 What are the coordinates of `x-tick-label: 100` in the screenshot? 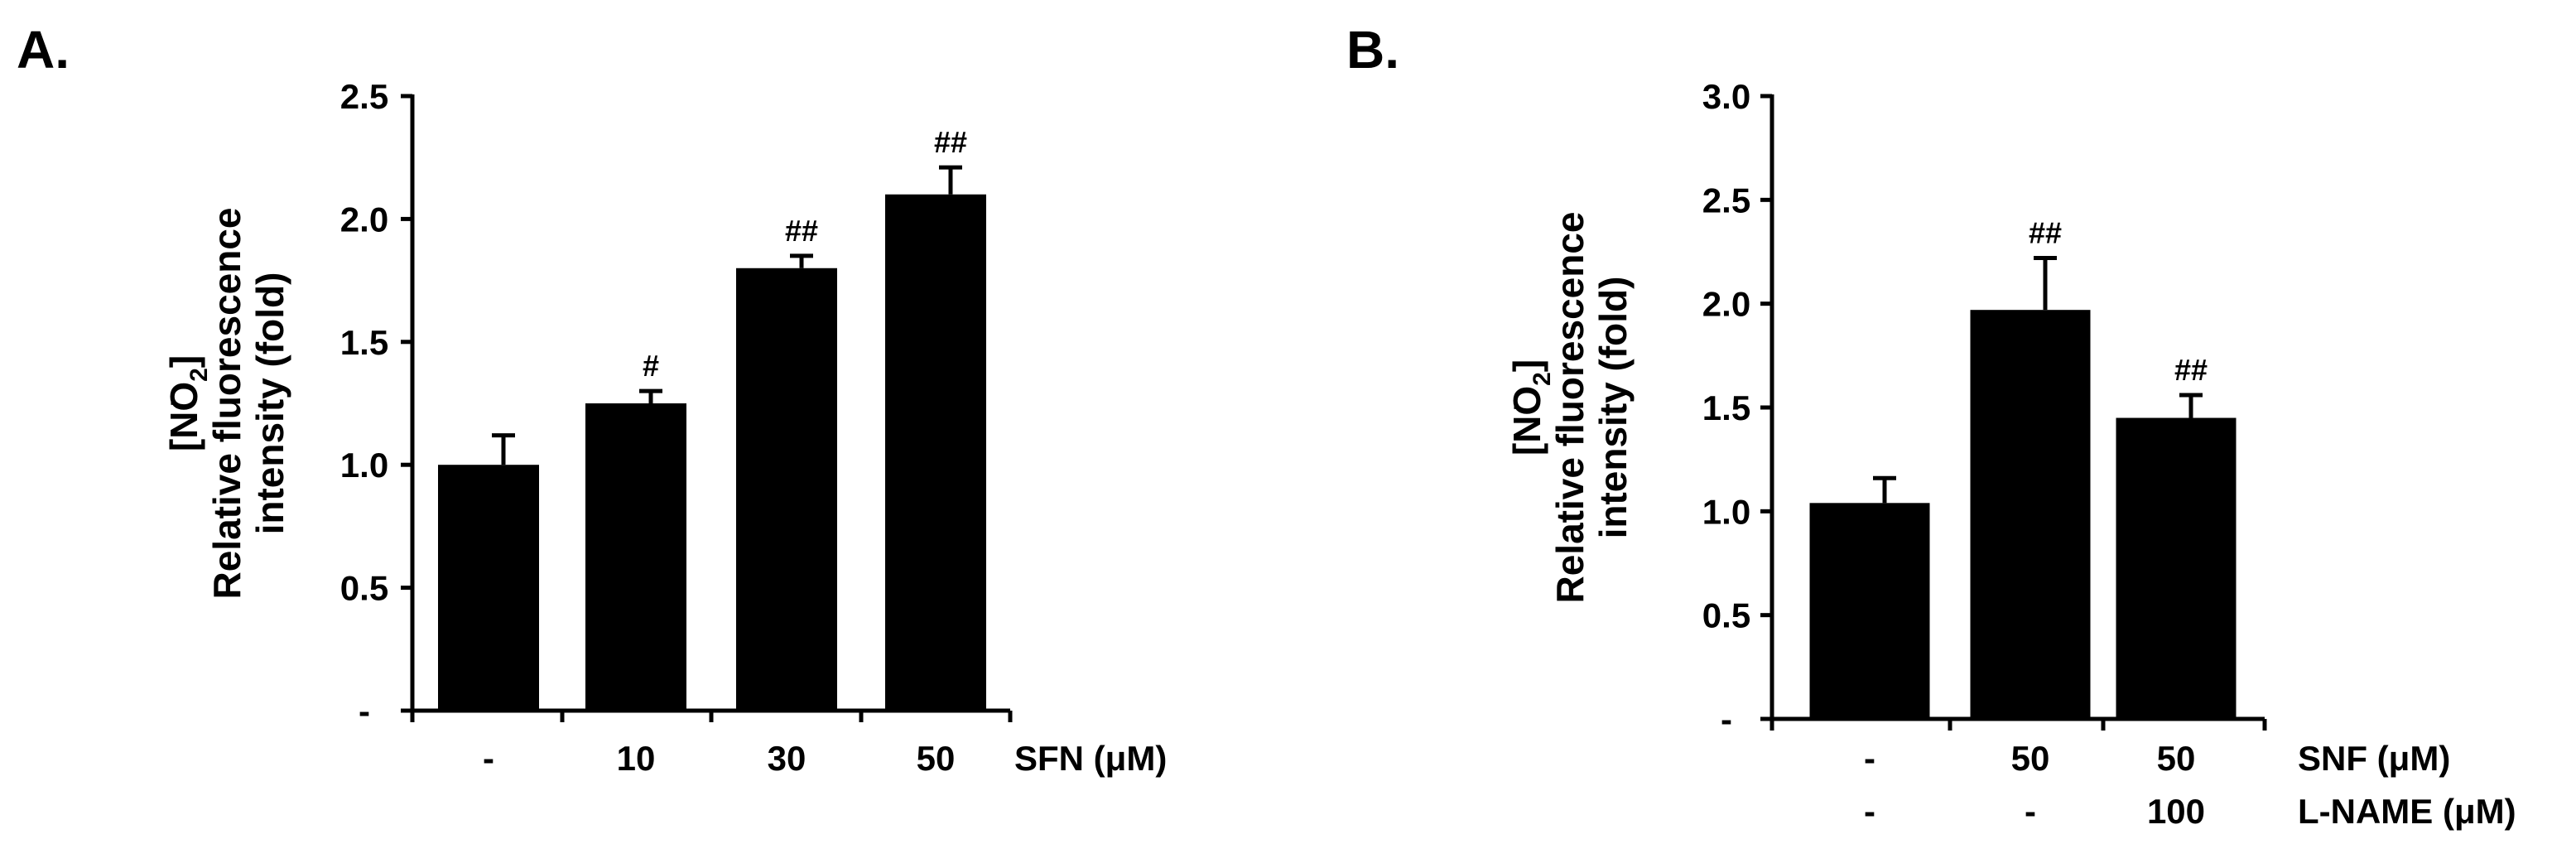 It's located at (2176, 811).